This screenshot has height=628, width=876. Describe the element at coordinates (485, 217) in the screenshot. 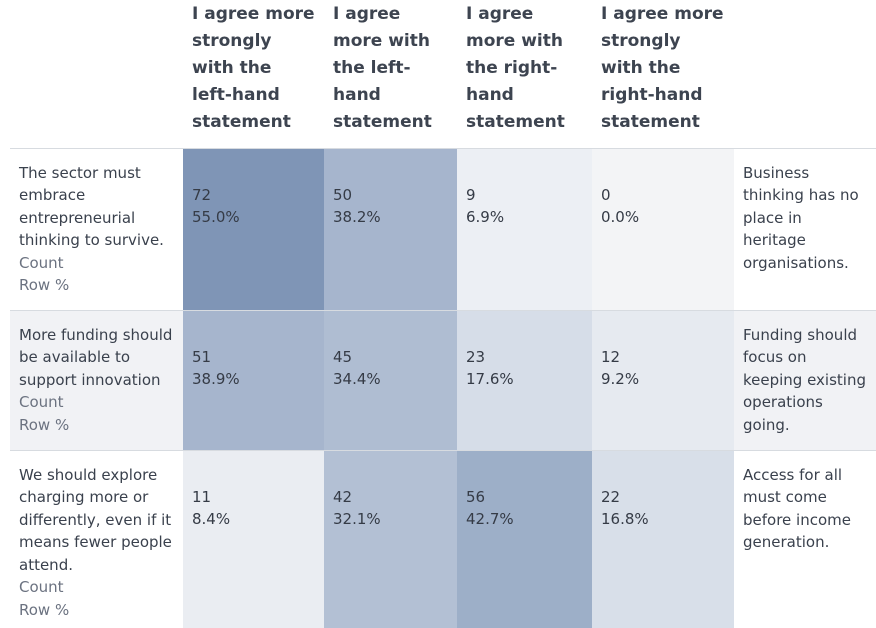

I see `cell-percent: 6.9%` at that location.